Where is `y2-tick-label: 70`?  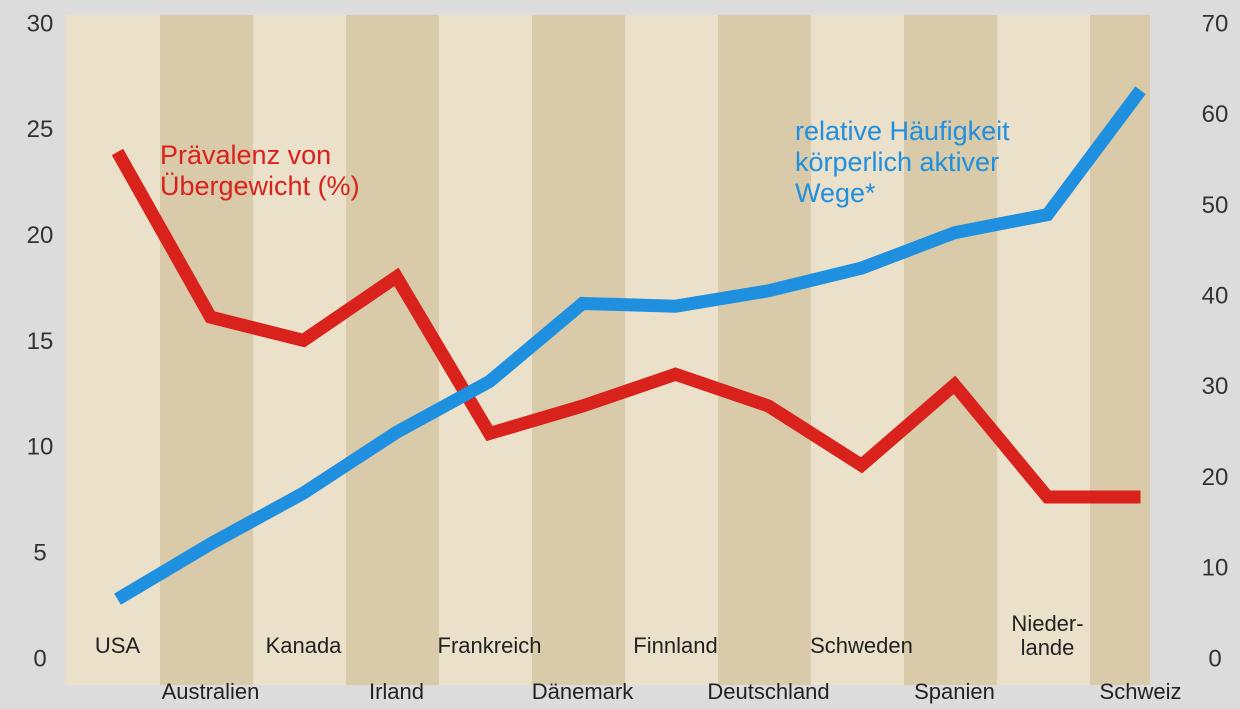 y2-tick-label: 70 is located at coordinates (1215, 23).